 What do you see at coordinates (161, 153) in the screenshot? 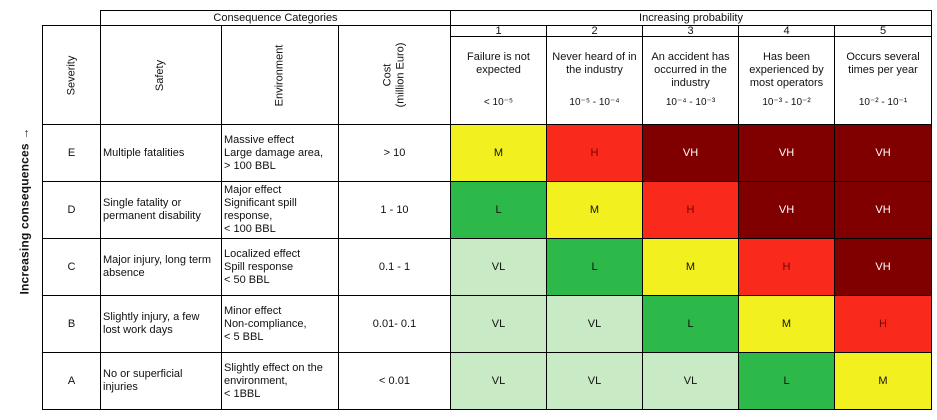
I see `safety-consequence: Multiple fatalities` at bounding box center [161, 153].